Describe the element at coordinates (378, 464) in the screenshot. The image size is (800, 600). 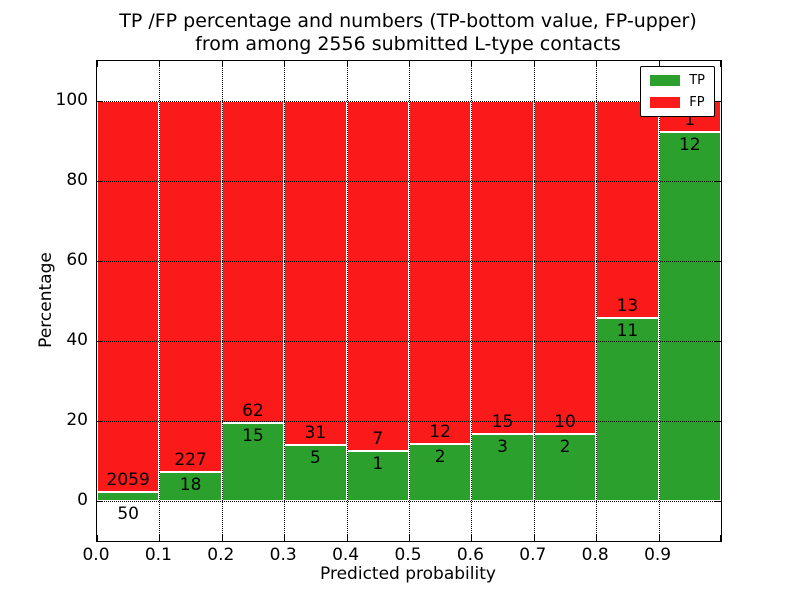
I see `bar-label-tp: 1` at that location.